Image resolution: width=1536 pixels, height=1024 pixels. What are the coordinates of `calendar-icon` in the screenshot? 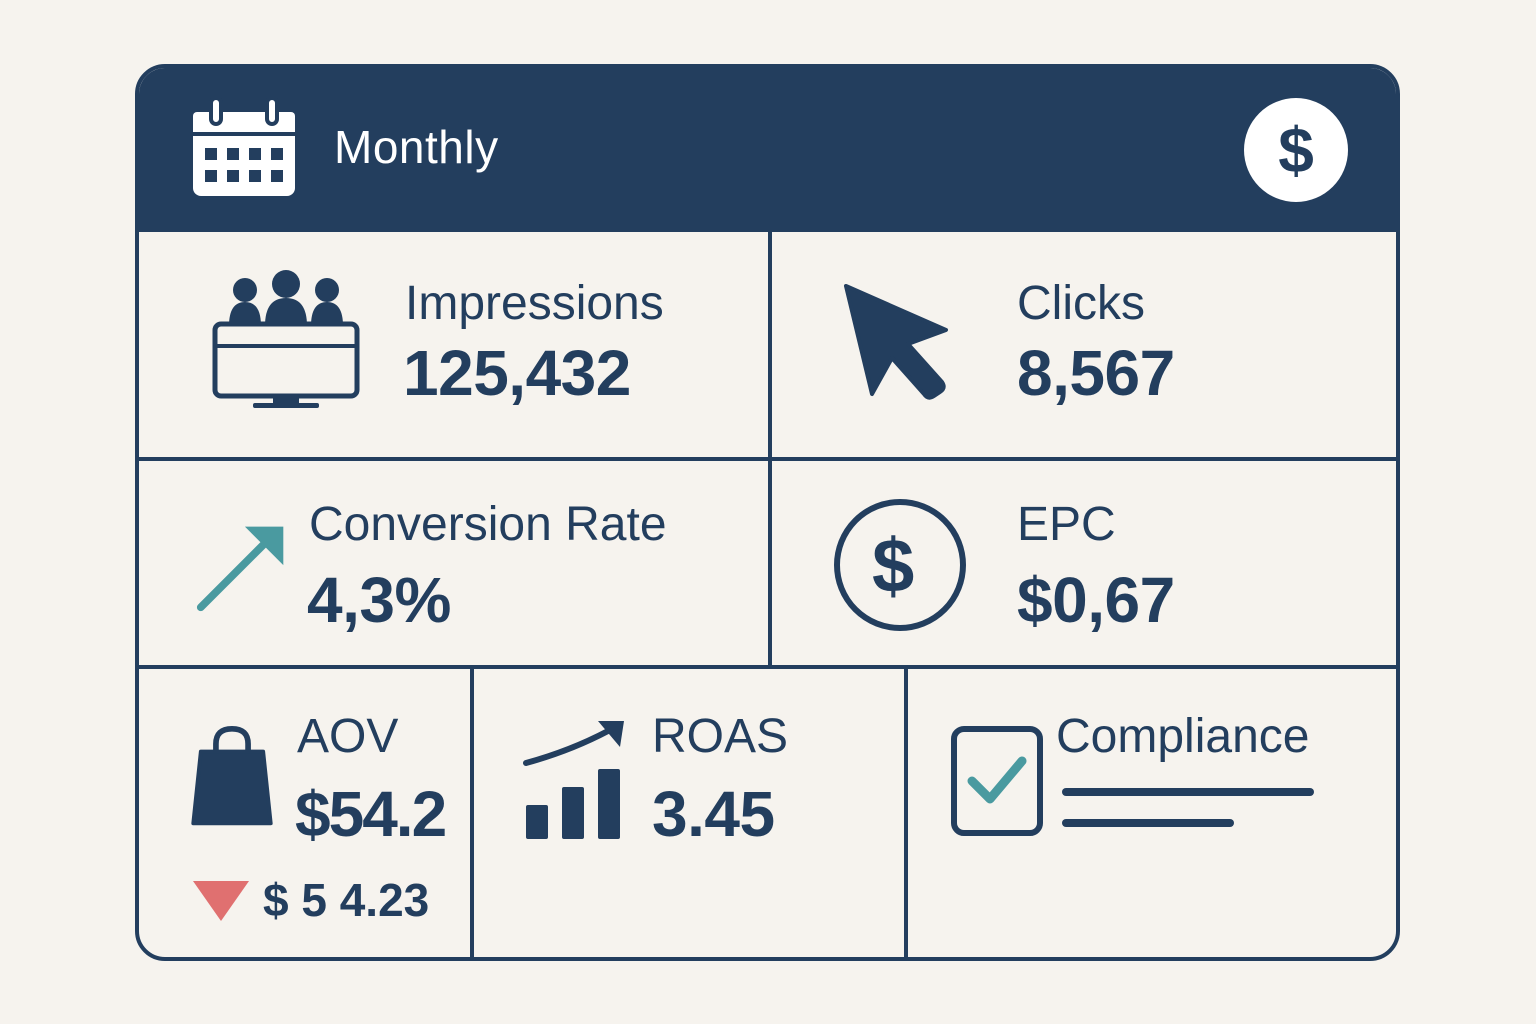 It's located at (244, 147).